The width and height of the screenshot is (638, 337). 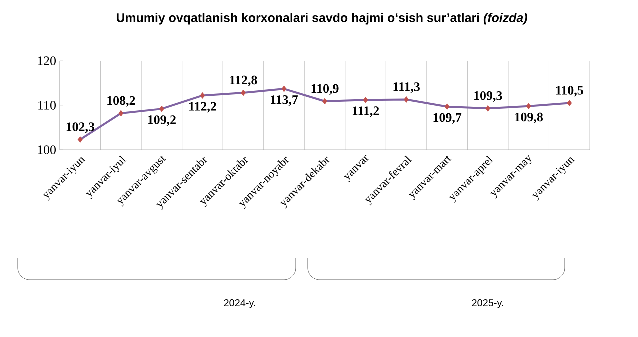 I want to click on data-label: 109,7, so click(x=448, y=118).